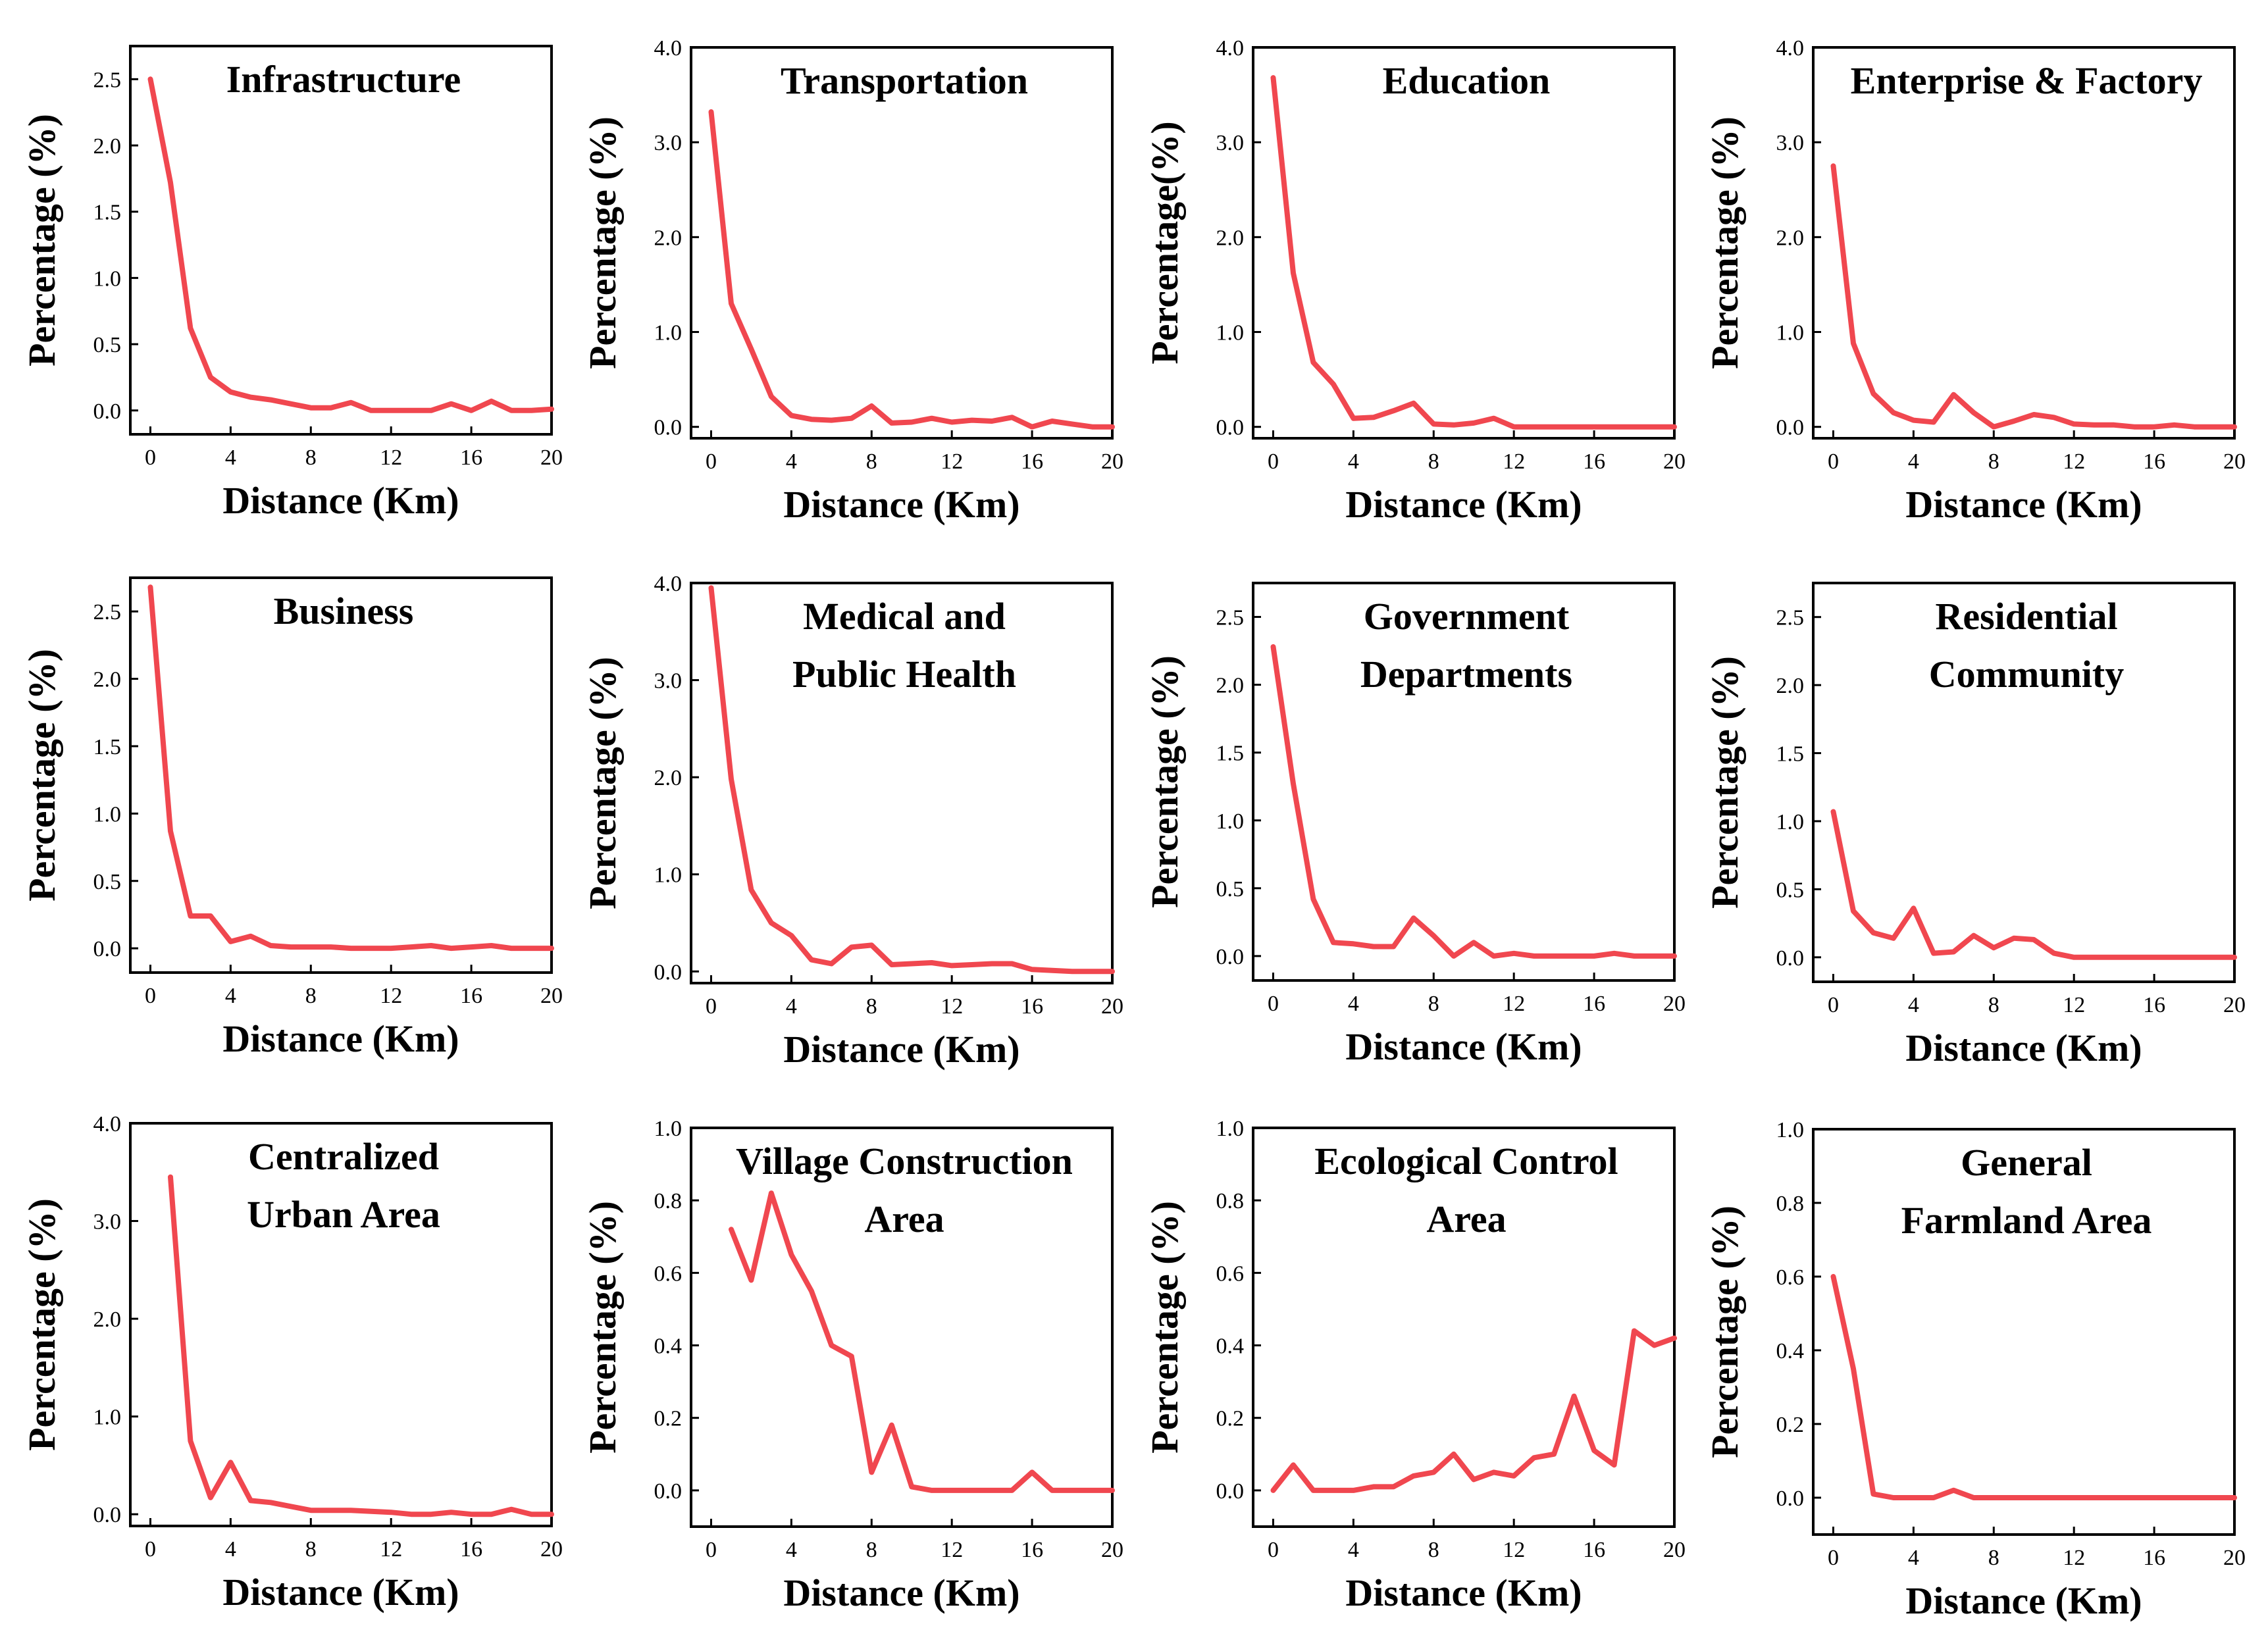  What do you see at coordinates (904, 80) in the screenshot?
I see `chart-title: Transportation` at bounding box center [904, 80].